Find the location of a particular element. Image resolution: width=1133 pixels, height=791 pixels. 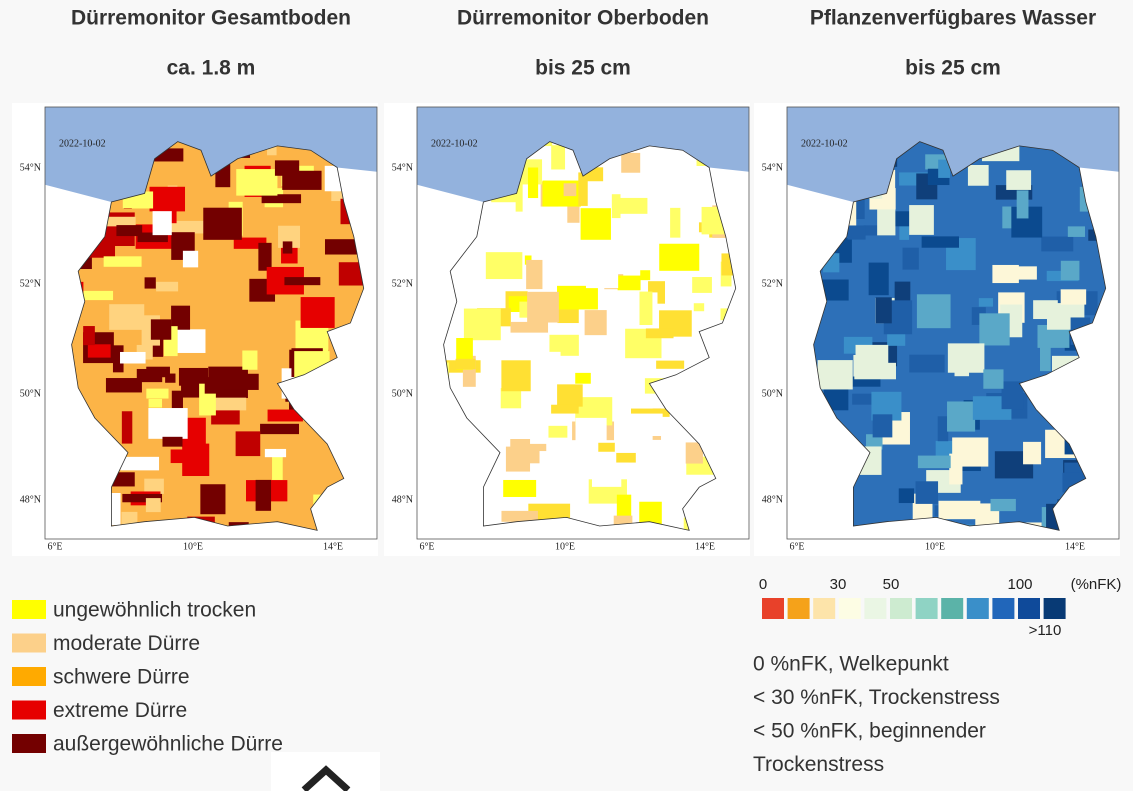

note-line: < 30 %nFK, Trockenstress is located at coordinates (876, 697).